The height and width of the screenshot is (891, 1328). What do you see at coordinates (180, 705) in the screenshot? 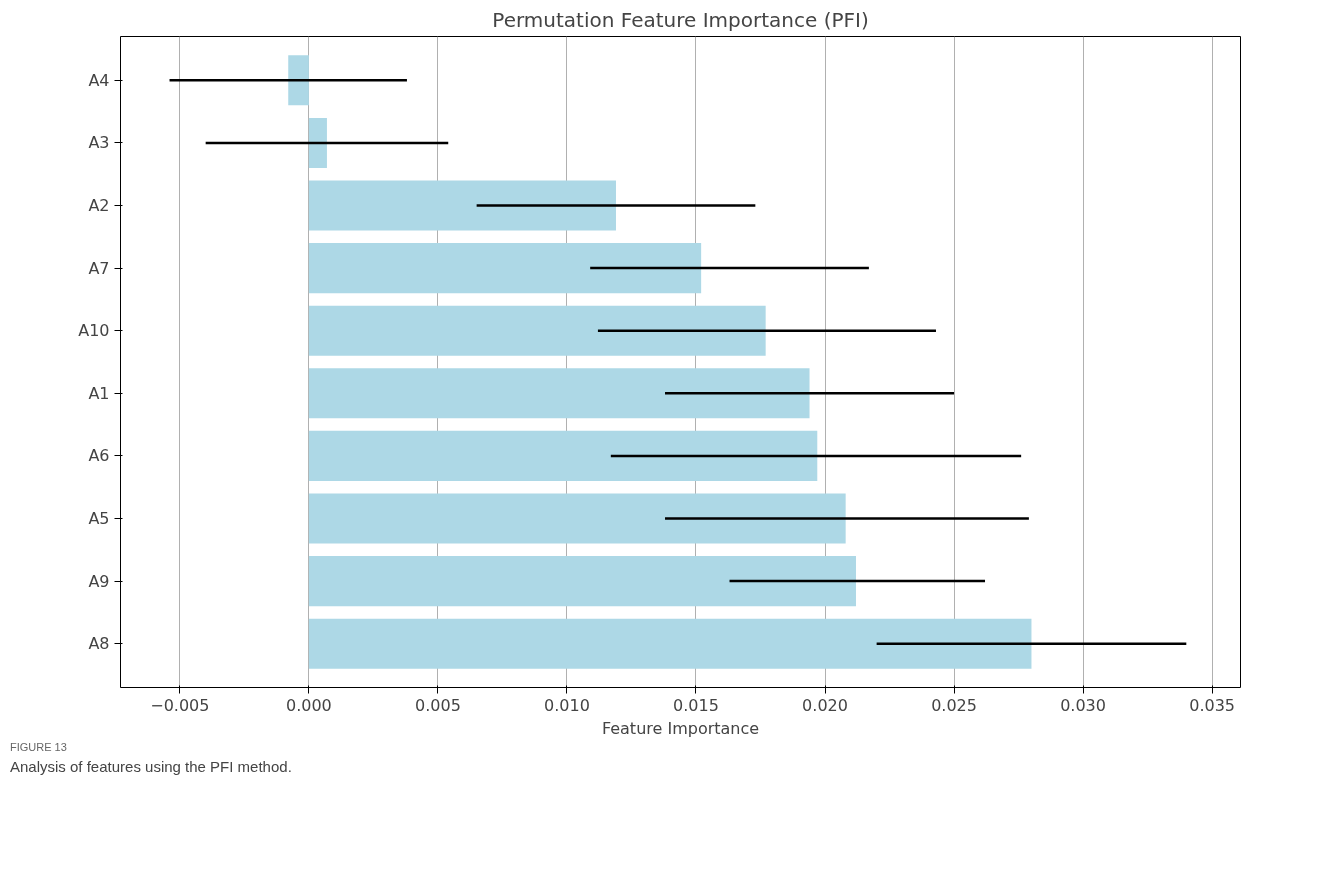
I see `x-tick-label: −0.005` at bounding box center [180, 705].